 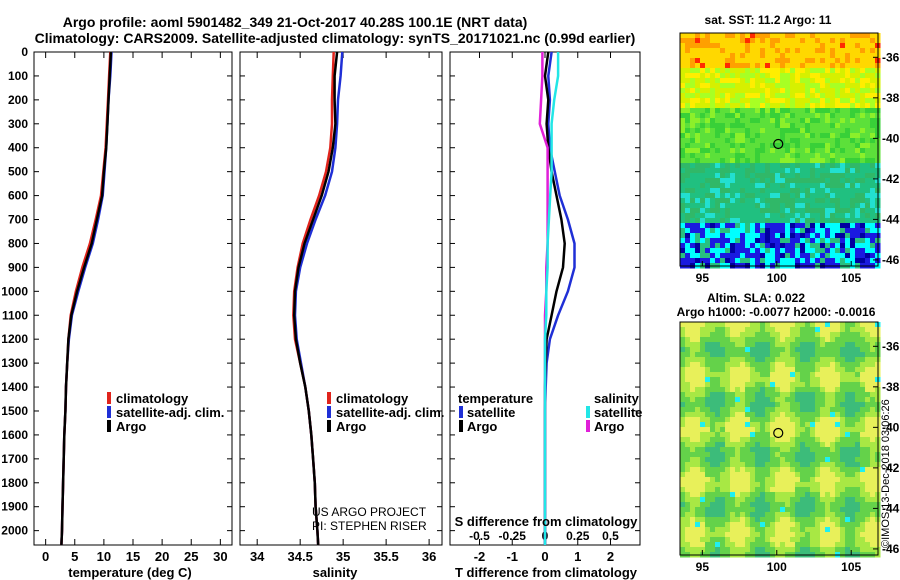 I want to click on x-tick-label: 0, so click(x=45, y=556).